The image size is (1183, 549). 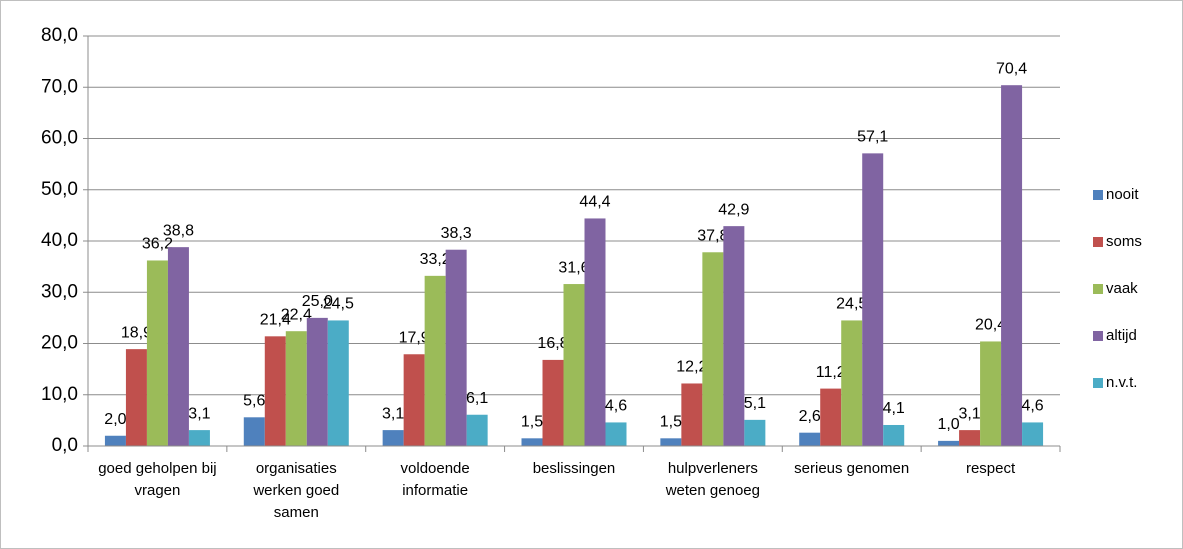 I want to click on data-label: 36,2, so click(x=157, y=244).